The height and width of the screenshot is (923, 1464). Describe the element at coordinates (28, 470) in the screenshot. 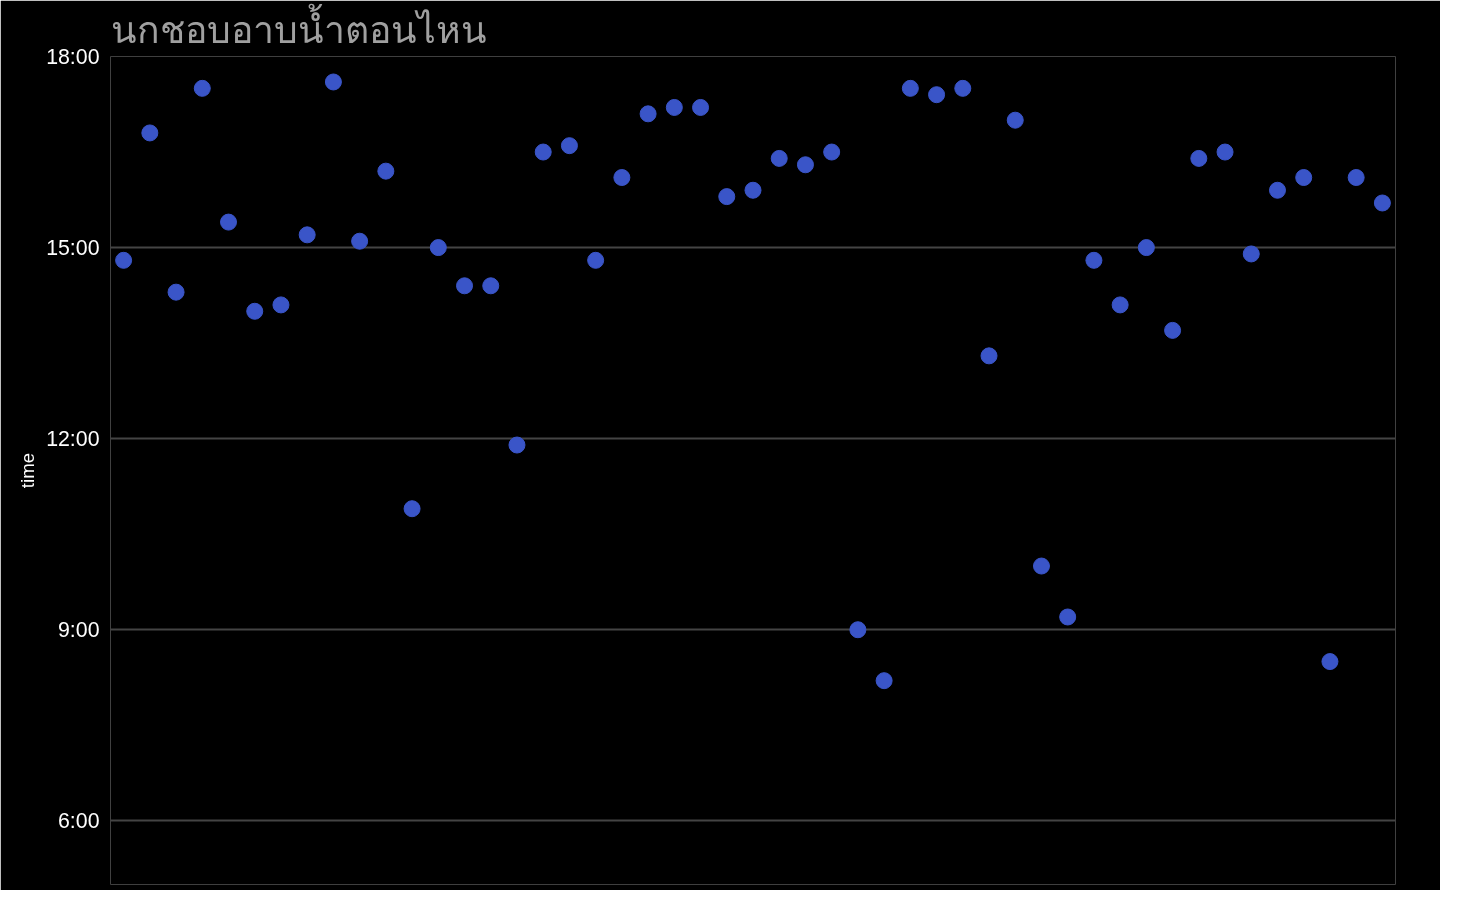

I see `y-axis-title: time` at that location.